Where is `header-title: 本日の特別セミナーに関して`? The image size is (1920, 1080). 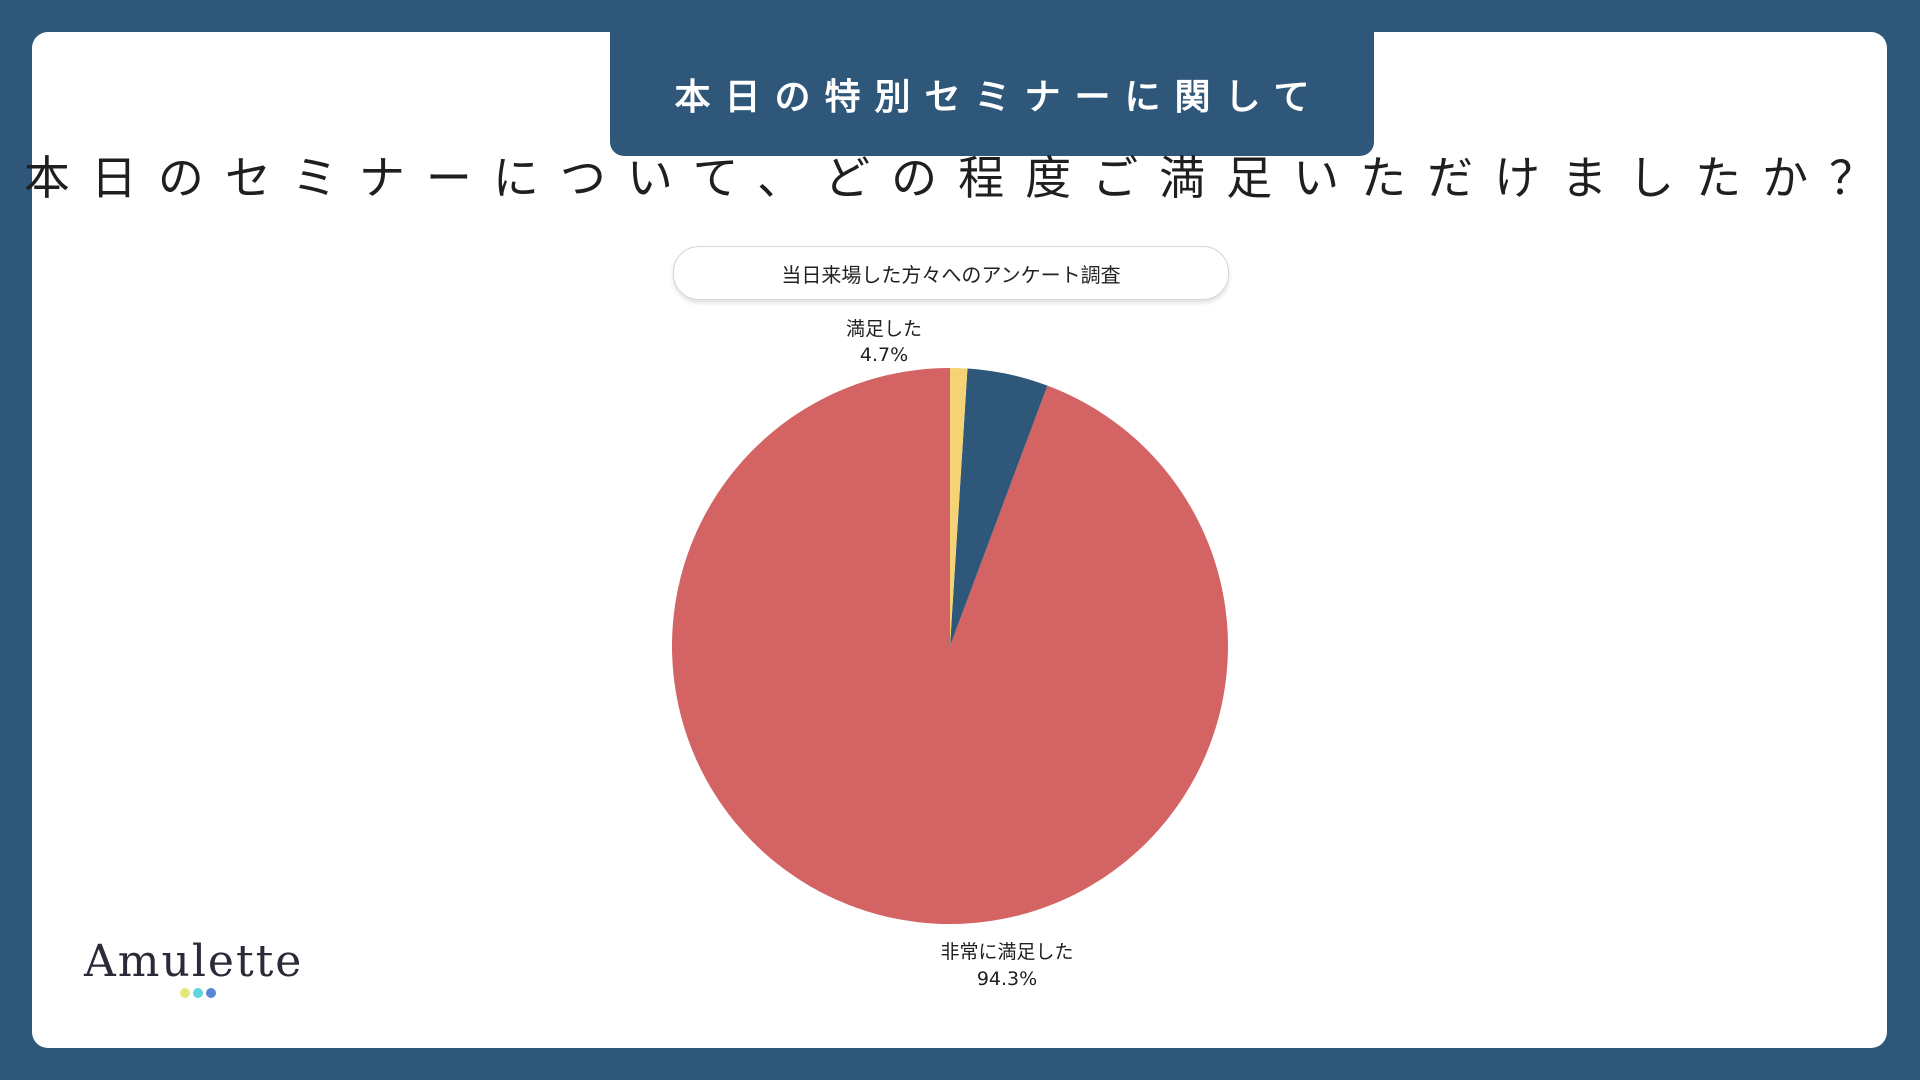
header-title: 本日の特別セミナーに関して is located at coordinates (999, 97).